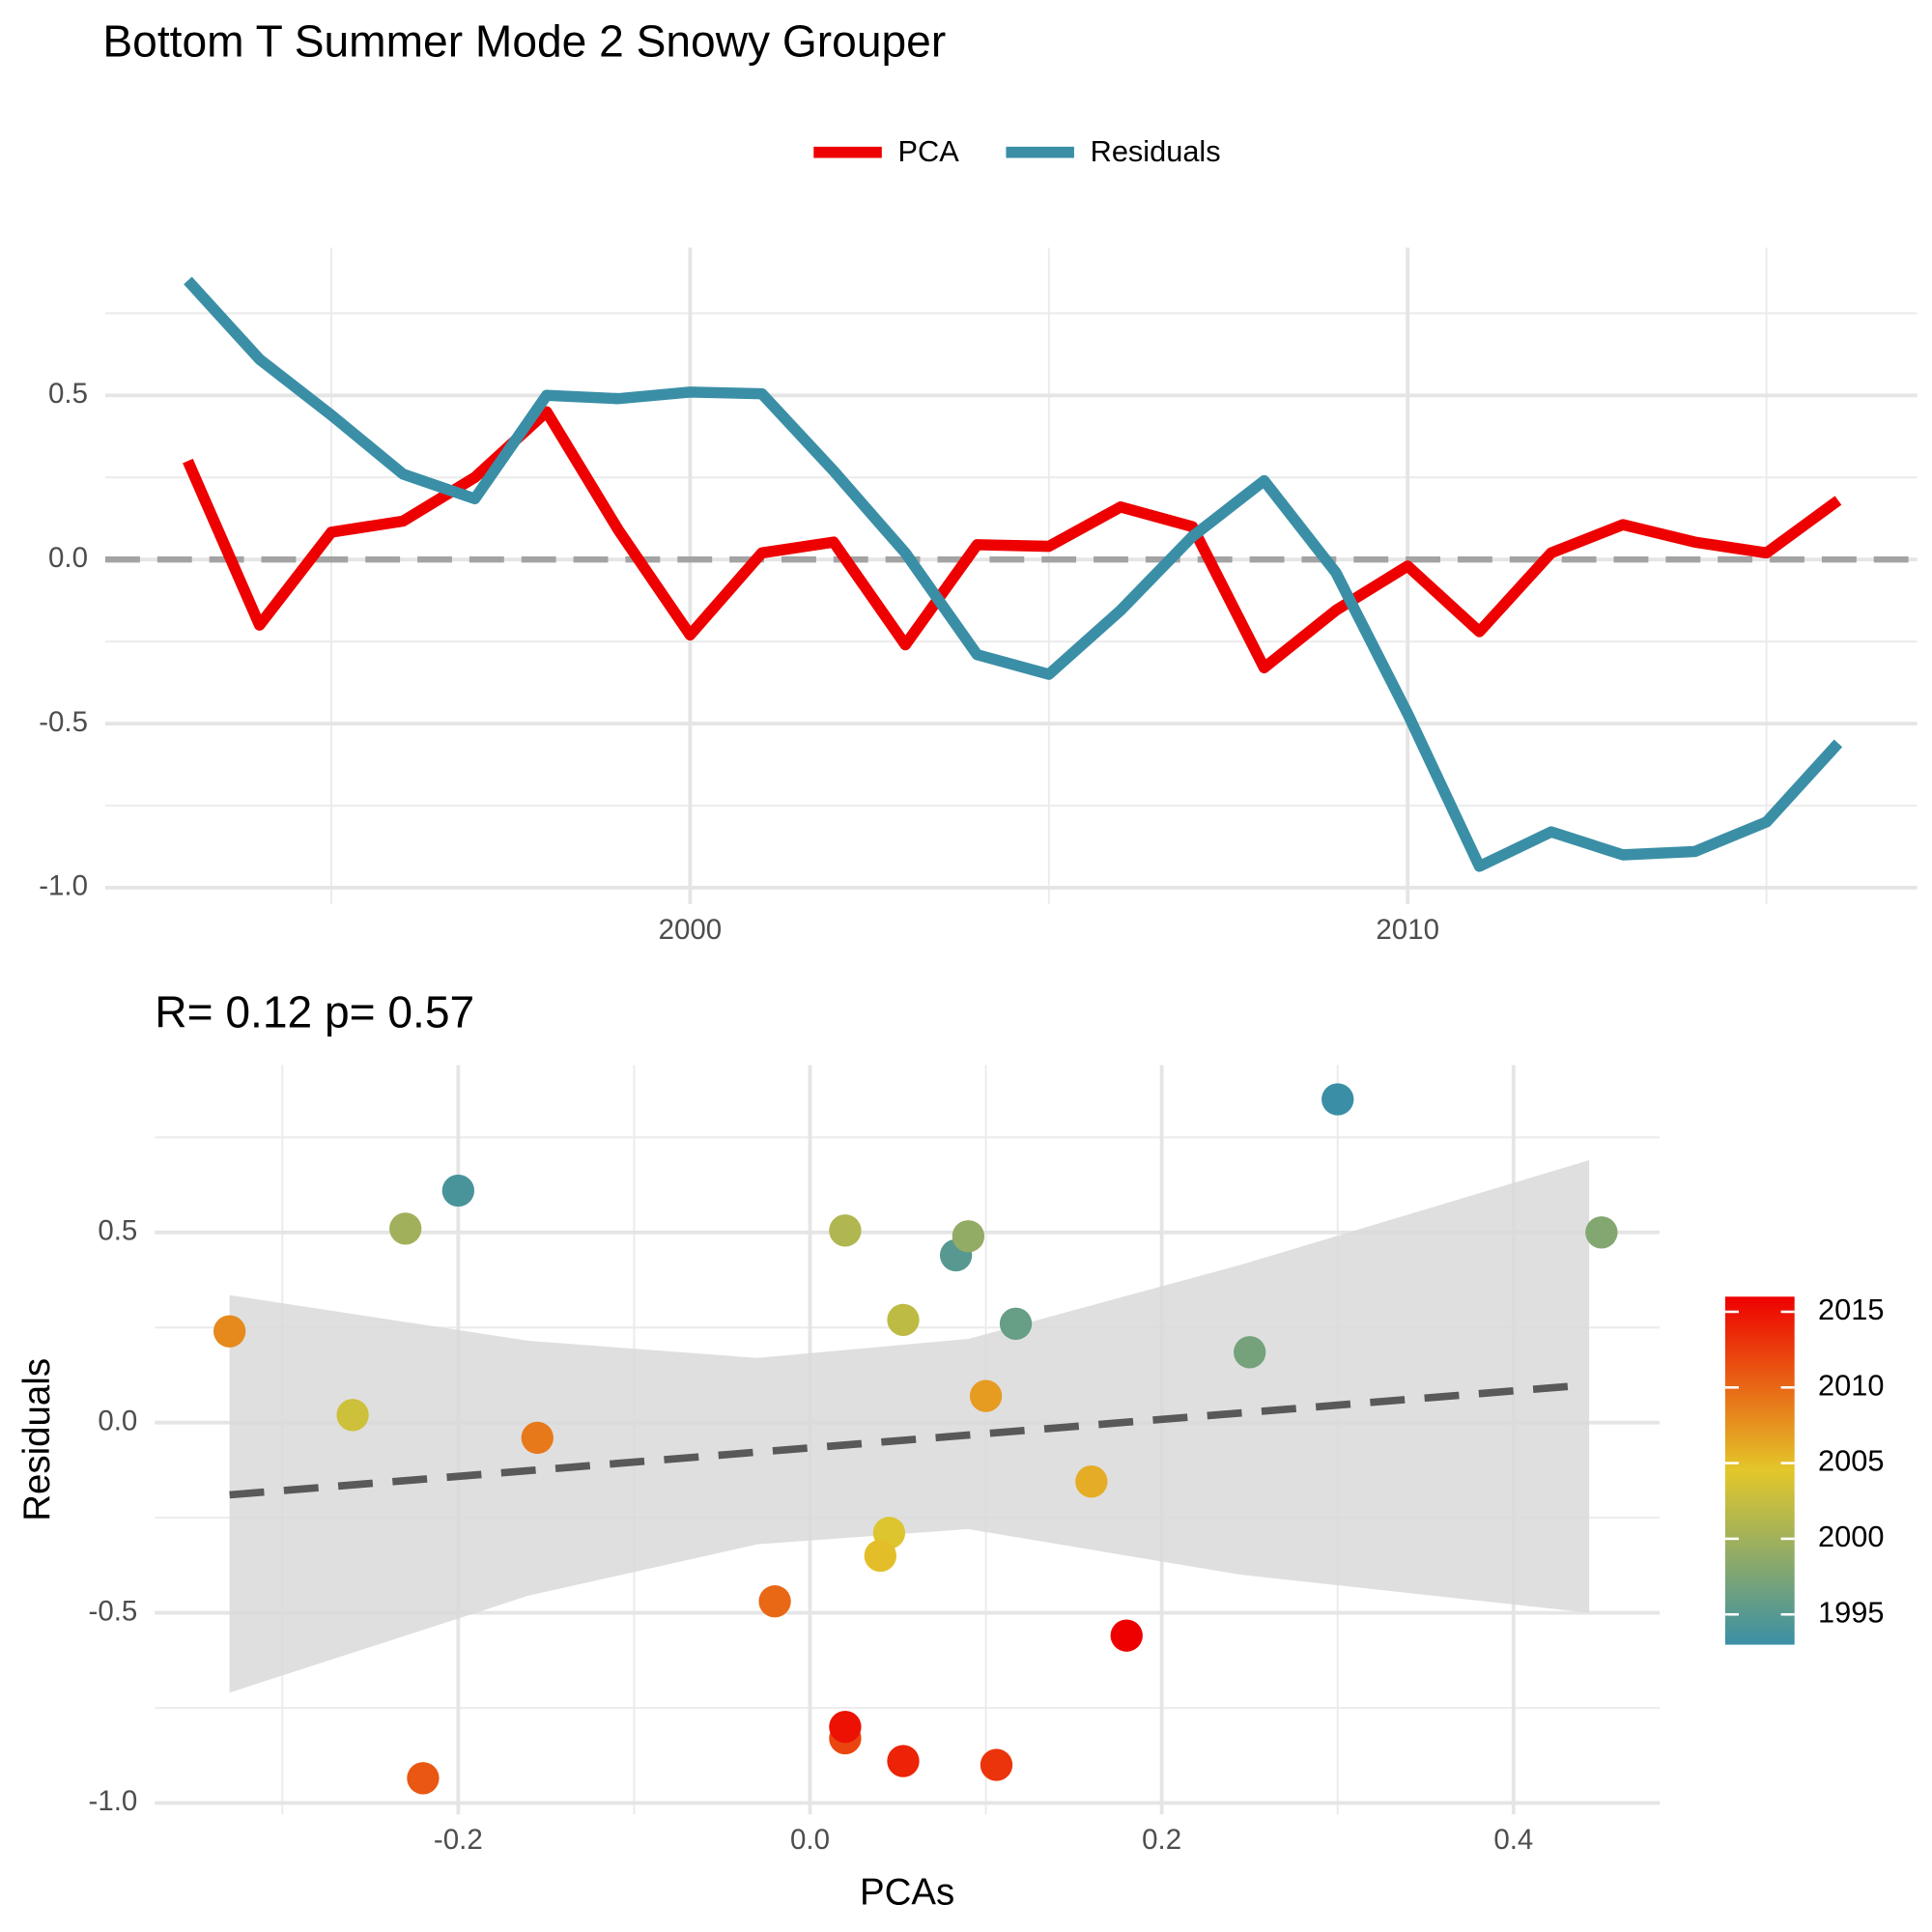 This screenshot has height=1932, width=1932. Describe the element at coordinates (899, 1440) in the screenshot. I see `fit-line` at that location.